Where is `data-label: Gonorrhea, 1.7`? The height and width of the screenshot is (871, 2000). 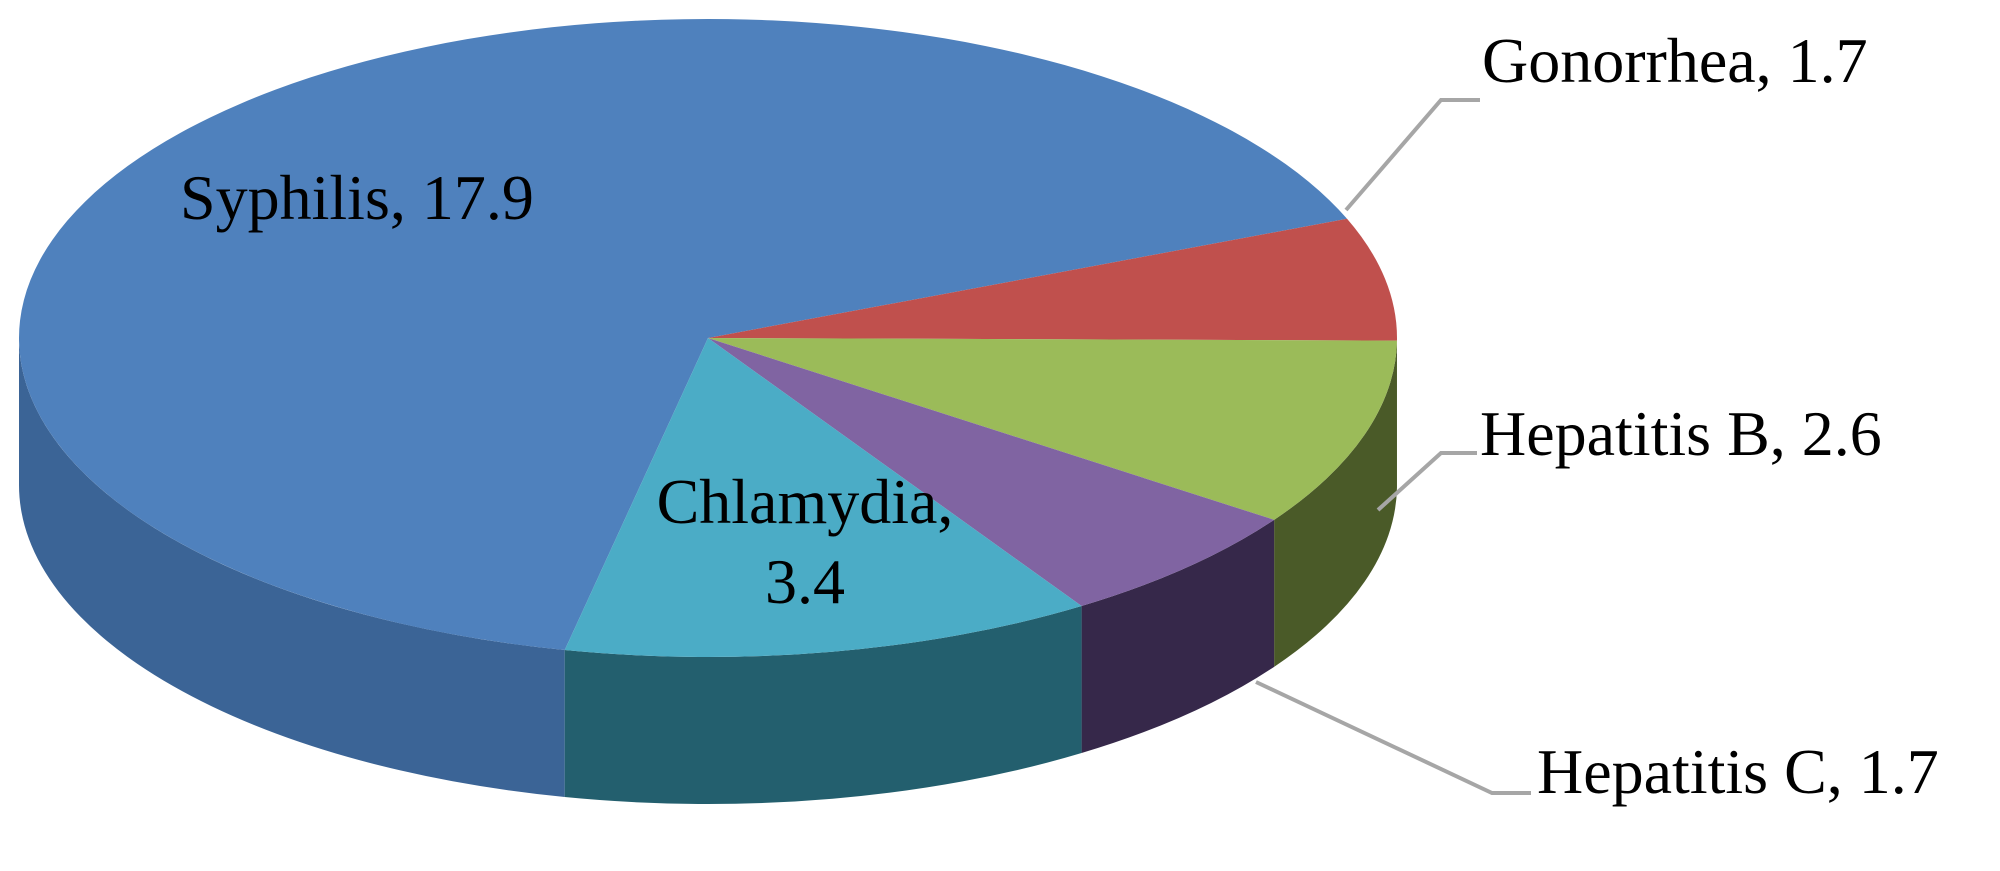 data-label: Gonorrhea, 1.7 is located at coordinates (1675, 60).